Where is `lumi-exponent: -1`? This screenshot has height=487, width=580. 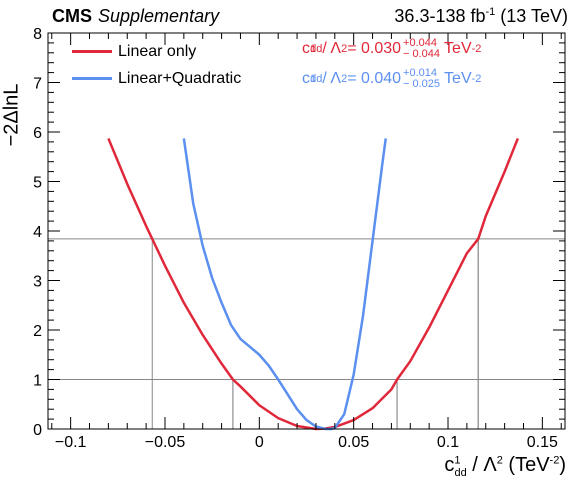 lumi-exponent: -1 is located at coordinates (490, 12).